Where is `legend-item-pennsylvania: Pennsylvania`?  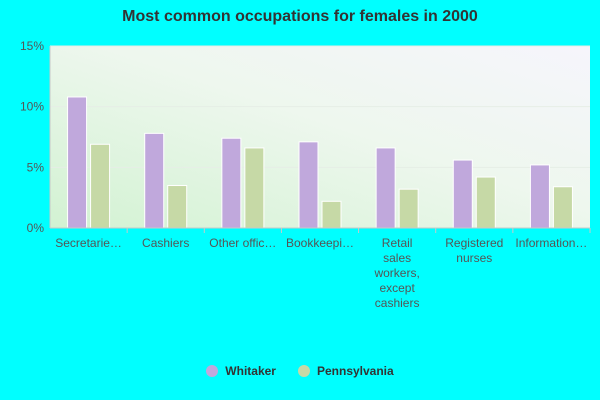
legend-item-pennsylvania: Pennsylvania is located at coordinates (345, 371).